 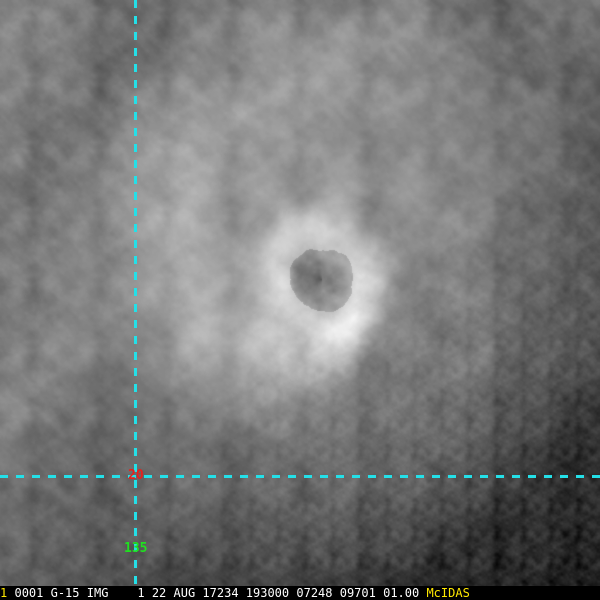 I want to click on satellite-name: G-15, so click(x=65, y=593).